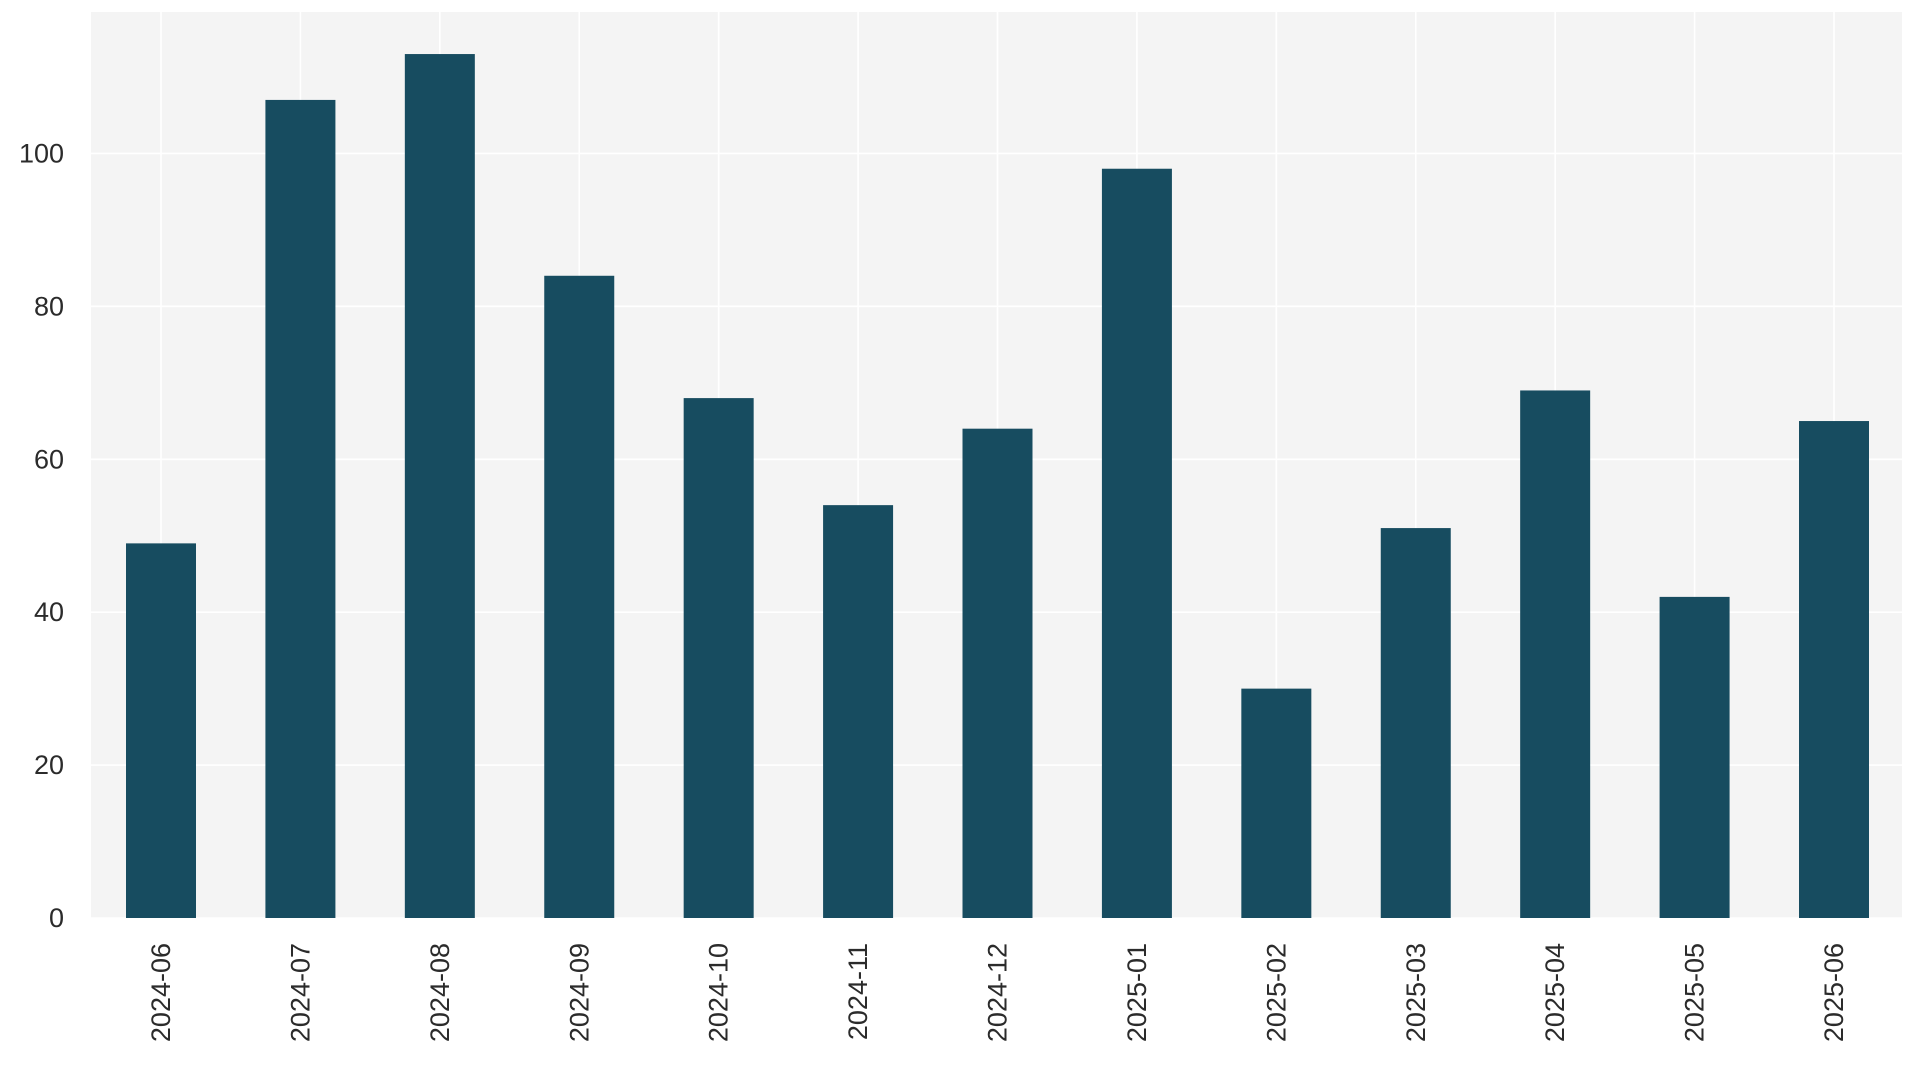  Describe the element at coordinates (41, 153) in the screenshot. I see `y-tick-label: 100` at that location.